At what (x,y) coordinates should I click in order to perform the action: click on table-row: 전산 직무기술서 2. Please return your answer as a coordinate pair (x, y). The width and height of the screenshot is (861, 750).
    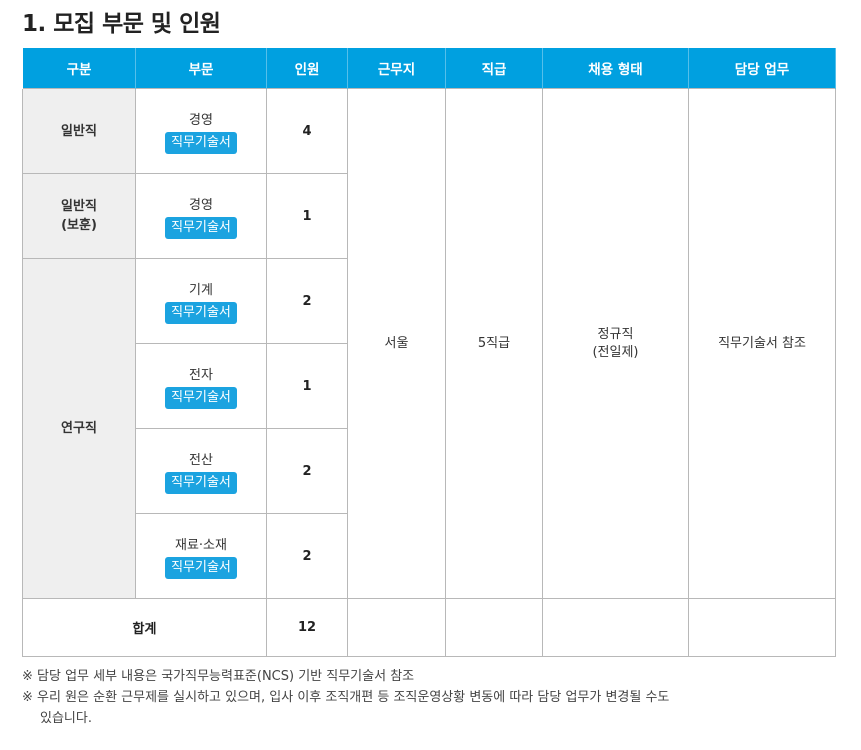
    Looking at the image, I should click on (429, 471).